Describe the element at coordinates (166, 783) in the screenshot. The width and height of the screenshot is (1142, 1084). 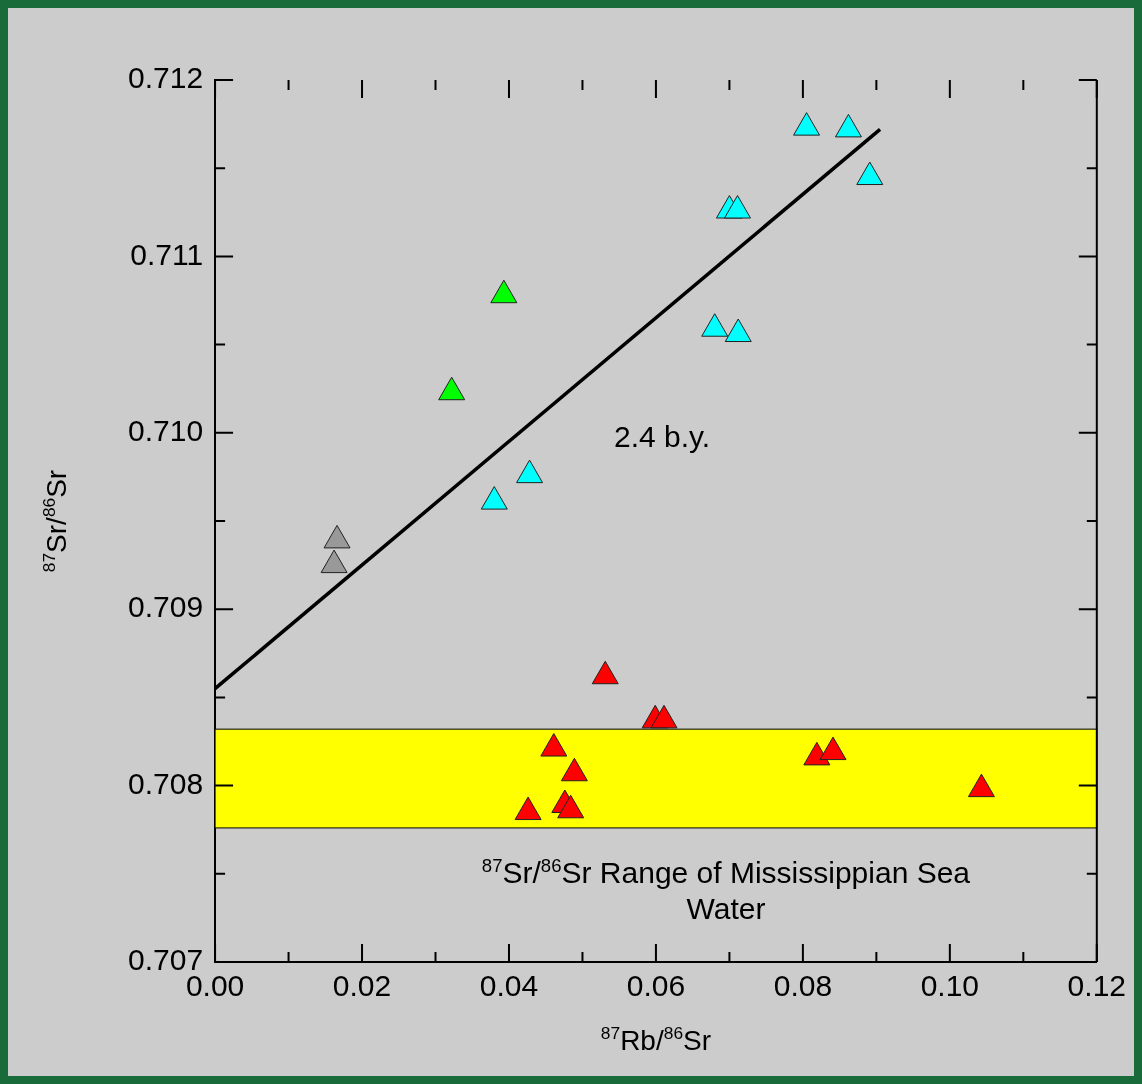
I see `y-tick-label: 0.708` at that location.